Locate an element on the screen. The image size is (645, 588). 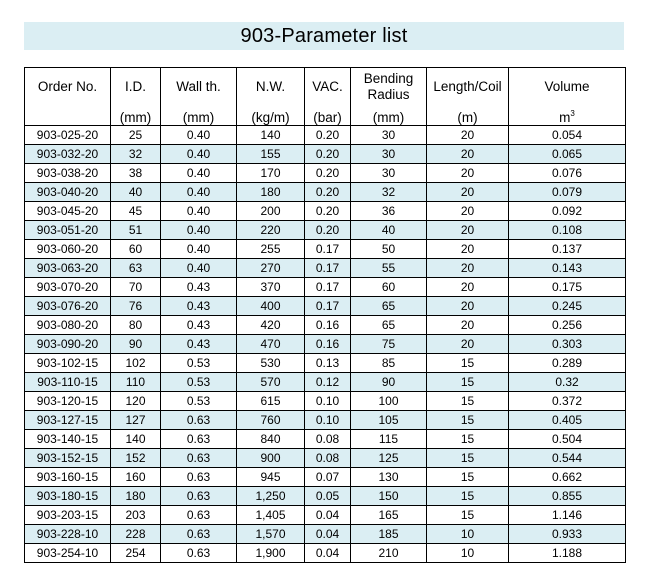
cell-volume: 0.544 is located at coordinates (567, 458).